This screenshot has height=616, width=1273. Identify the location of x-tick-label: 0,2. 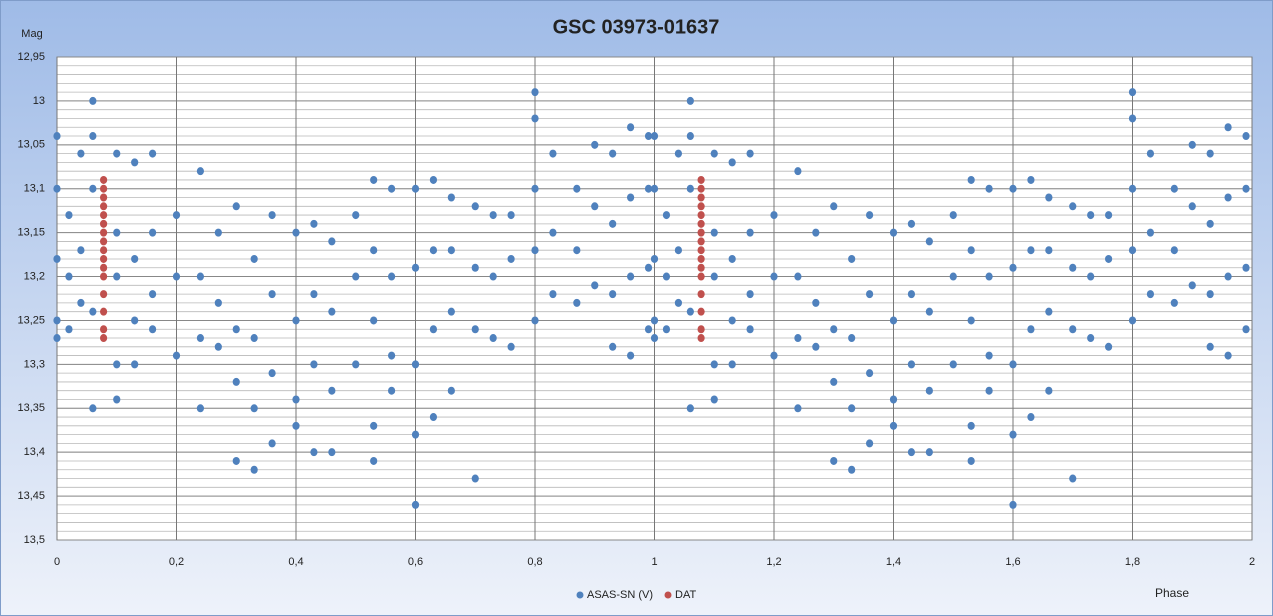
(176, 562).